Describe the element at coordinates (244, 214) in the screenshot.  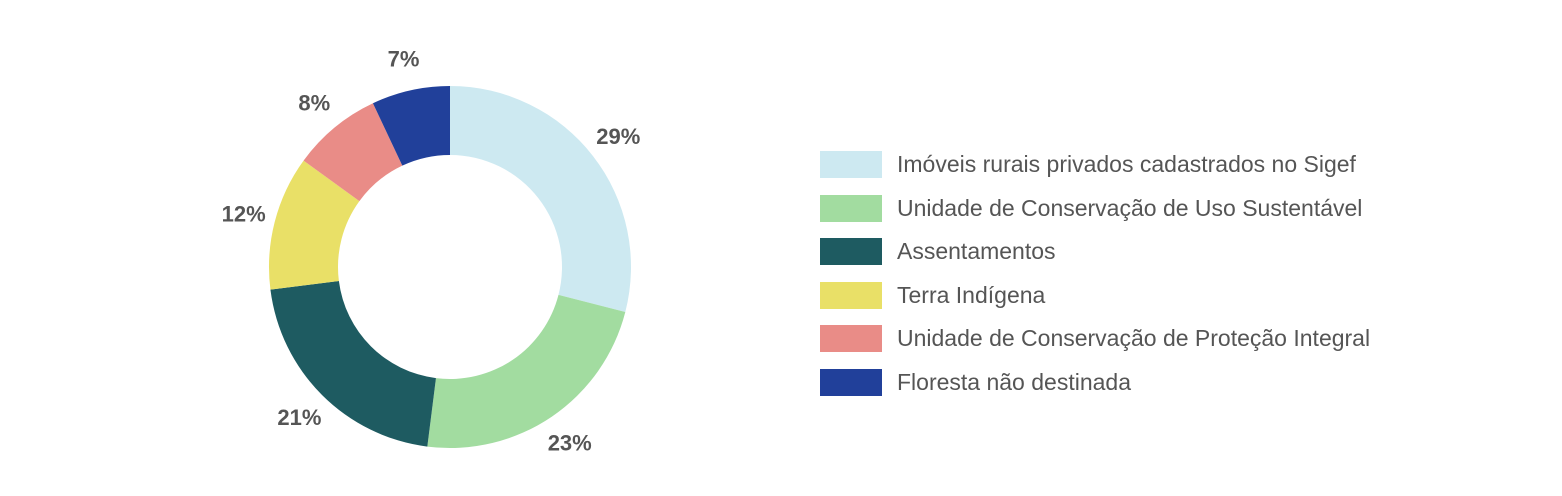
I see `slice-value-label: 12%` at that location.